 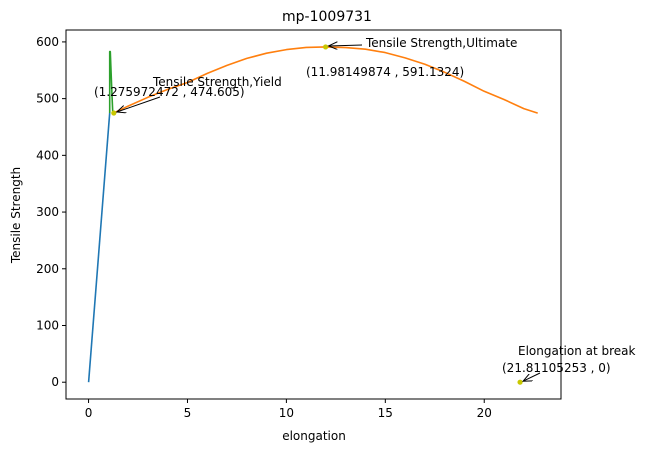 What do you see at coordinates (327, 17) in the screenshot?
I see `chart-title: mp-1009731` at bounding box center [327, 17].